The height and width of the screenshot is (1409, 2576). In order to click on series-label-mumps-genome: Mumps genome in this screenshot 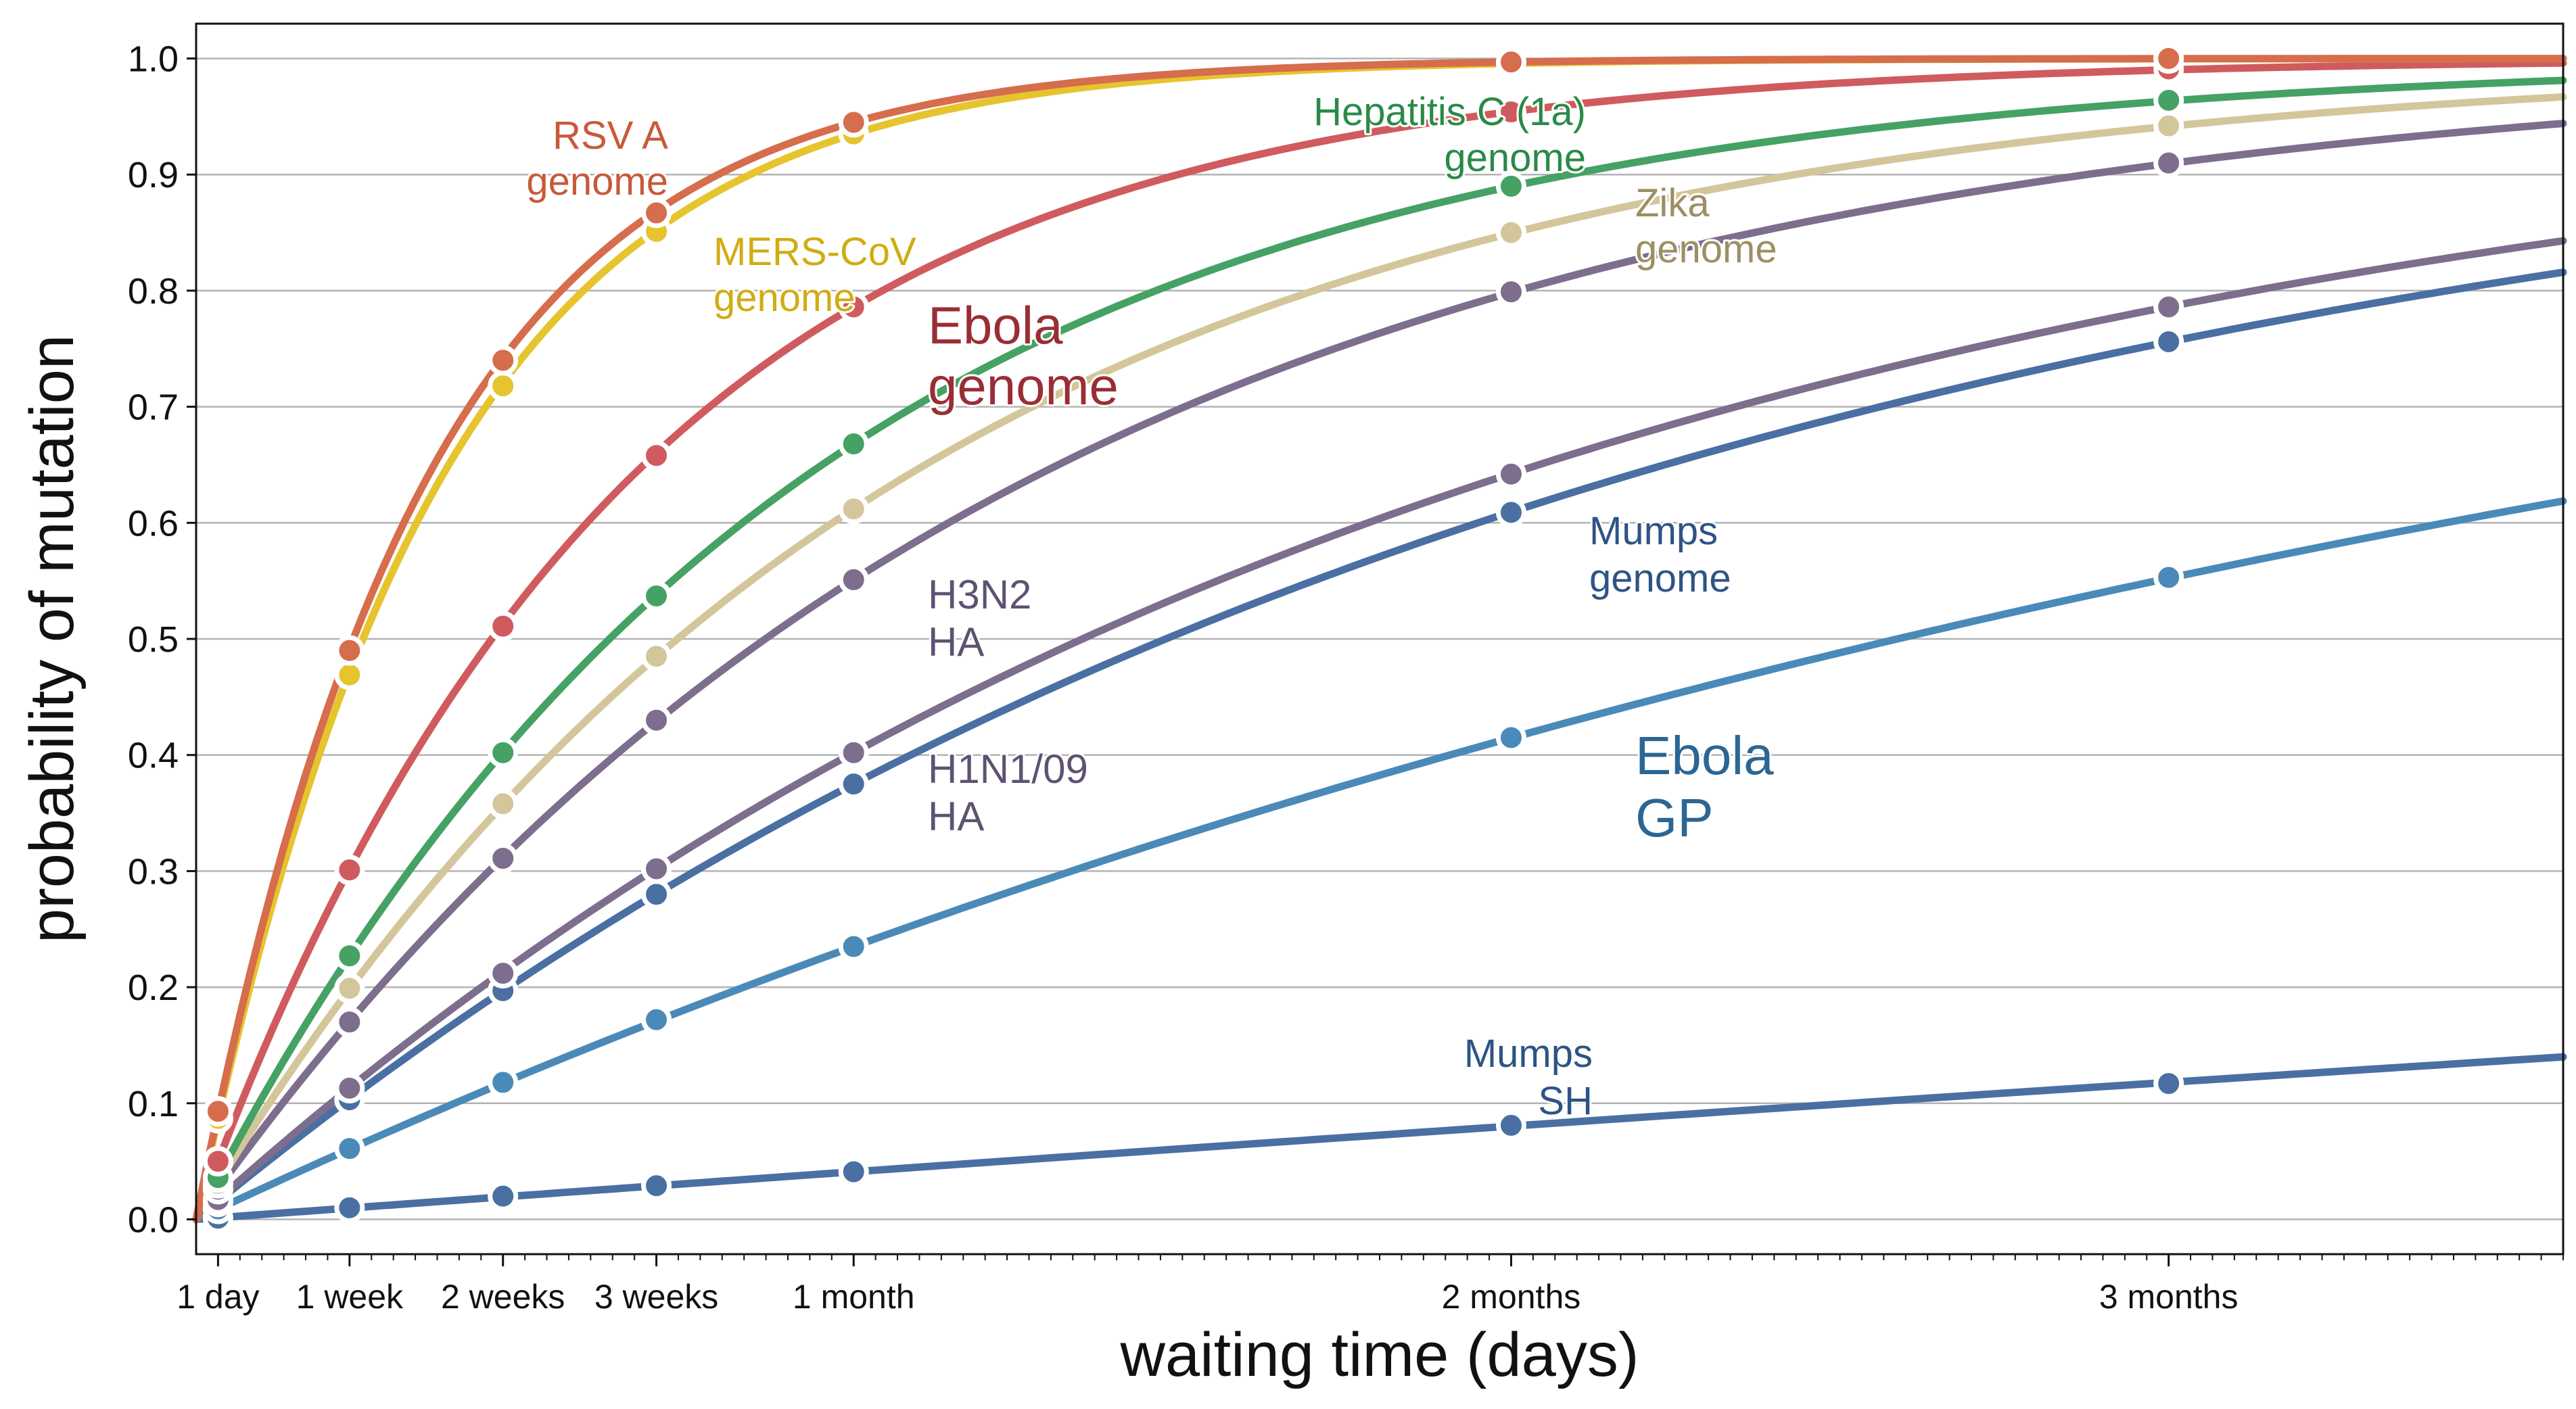, I will do `click(1660, 554)`.